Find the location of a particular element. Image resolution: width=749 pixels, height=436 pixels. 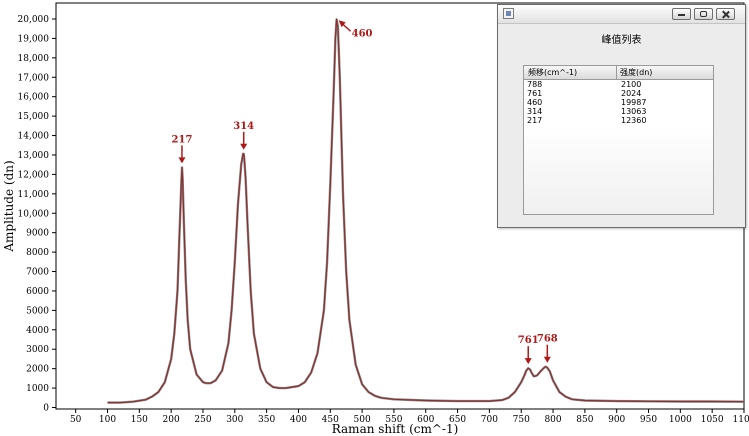

intensity-cell: 13063 is located at coordinates (634, 111).